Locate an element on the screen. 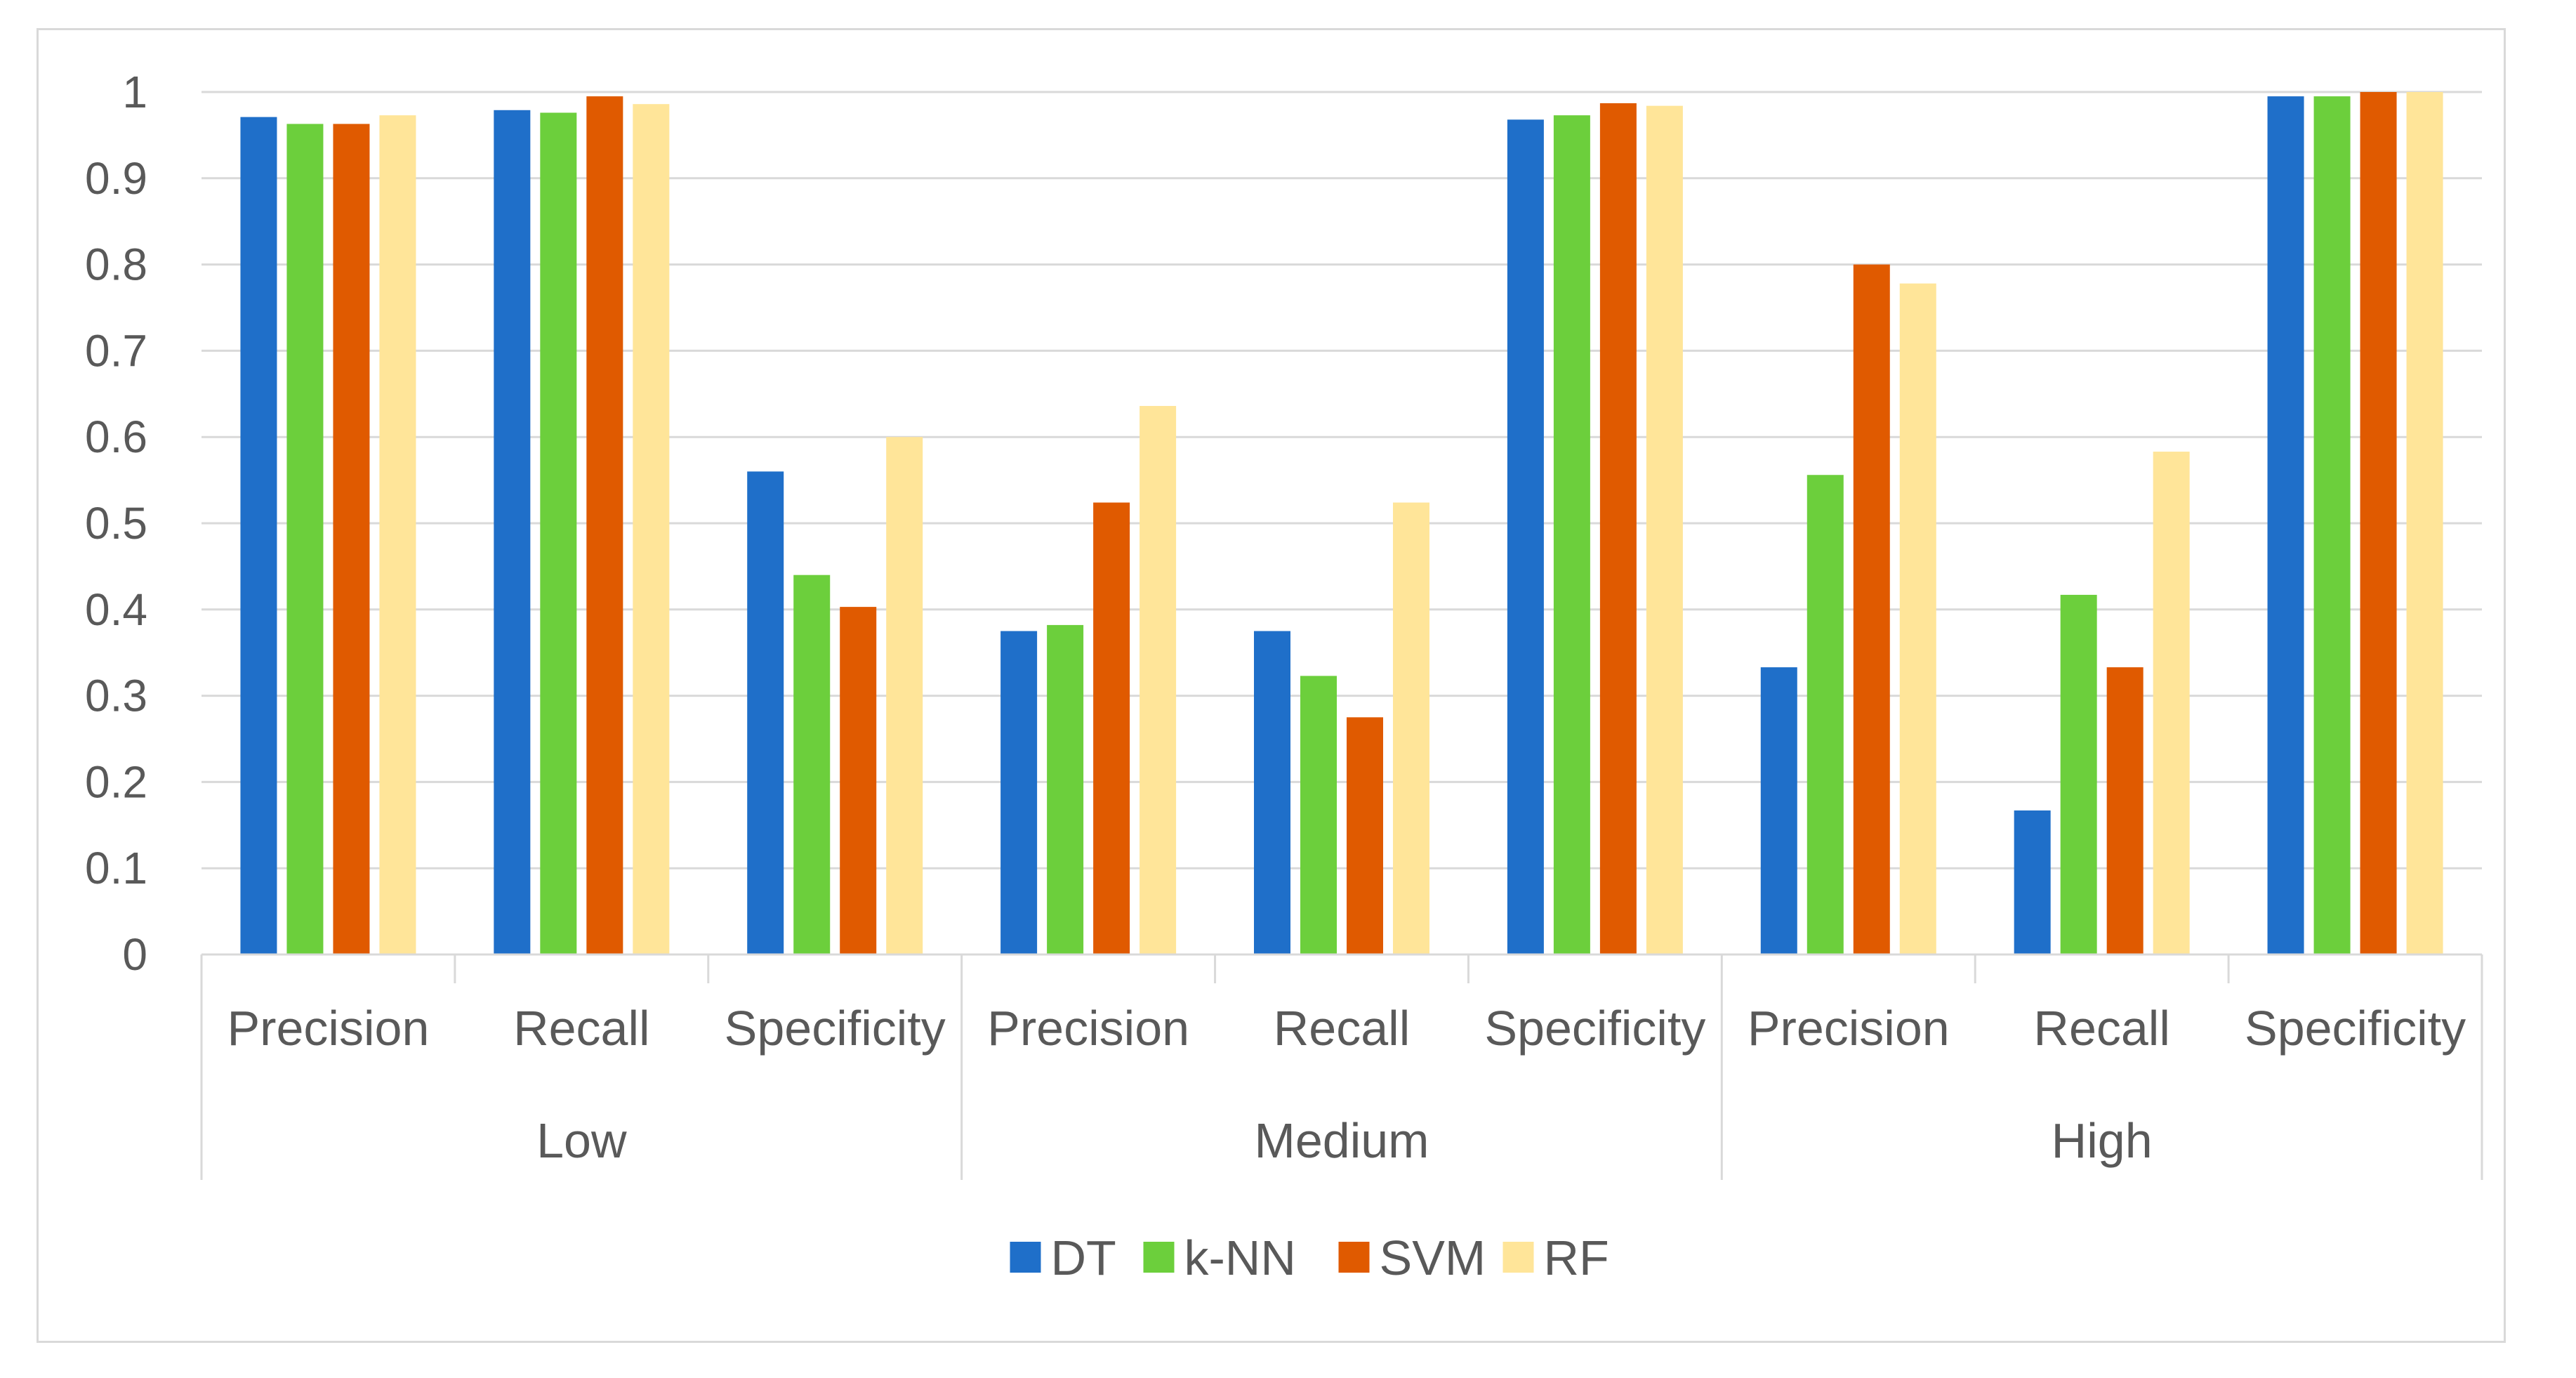 Image resolution: width=2576 pixels, height=1378 pixels. y-tick-label: 0.8 is located at coordinates (116, 264).